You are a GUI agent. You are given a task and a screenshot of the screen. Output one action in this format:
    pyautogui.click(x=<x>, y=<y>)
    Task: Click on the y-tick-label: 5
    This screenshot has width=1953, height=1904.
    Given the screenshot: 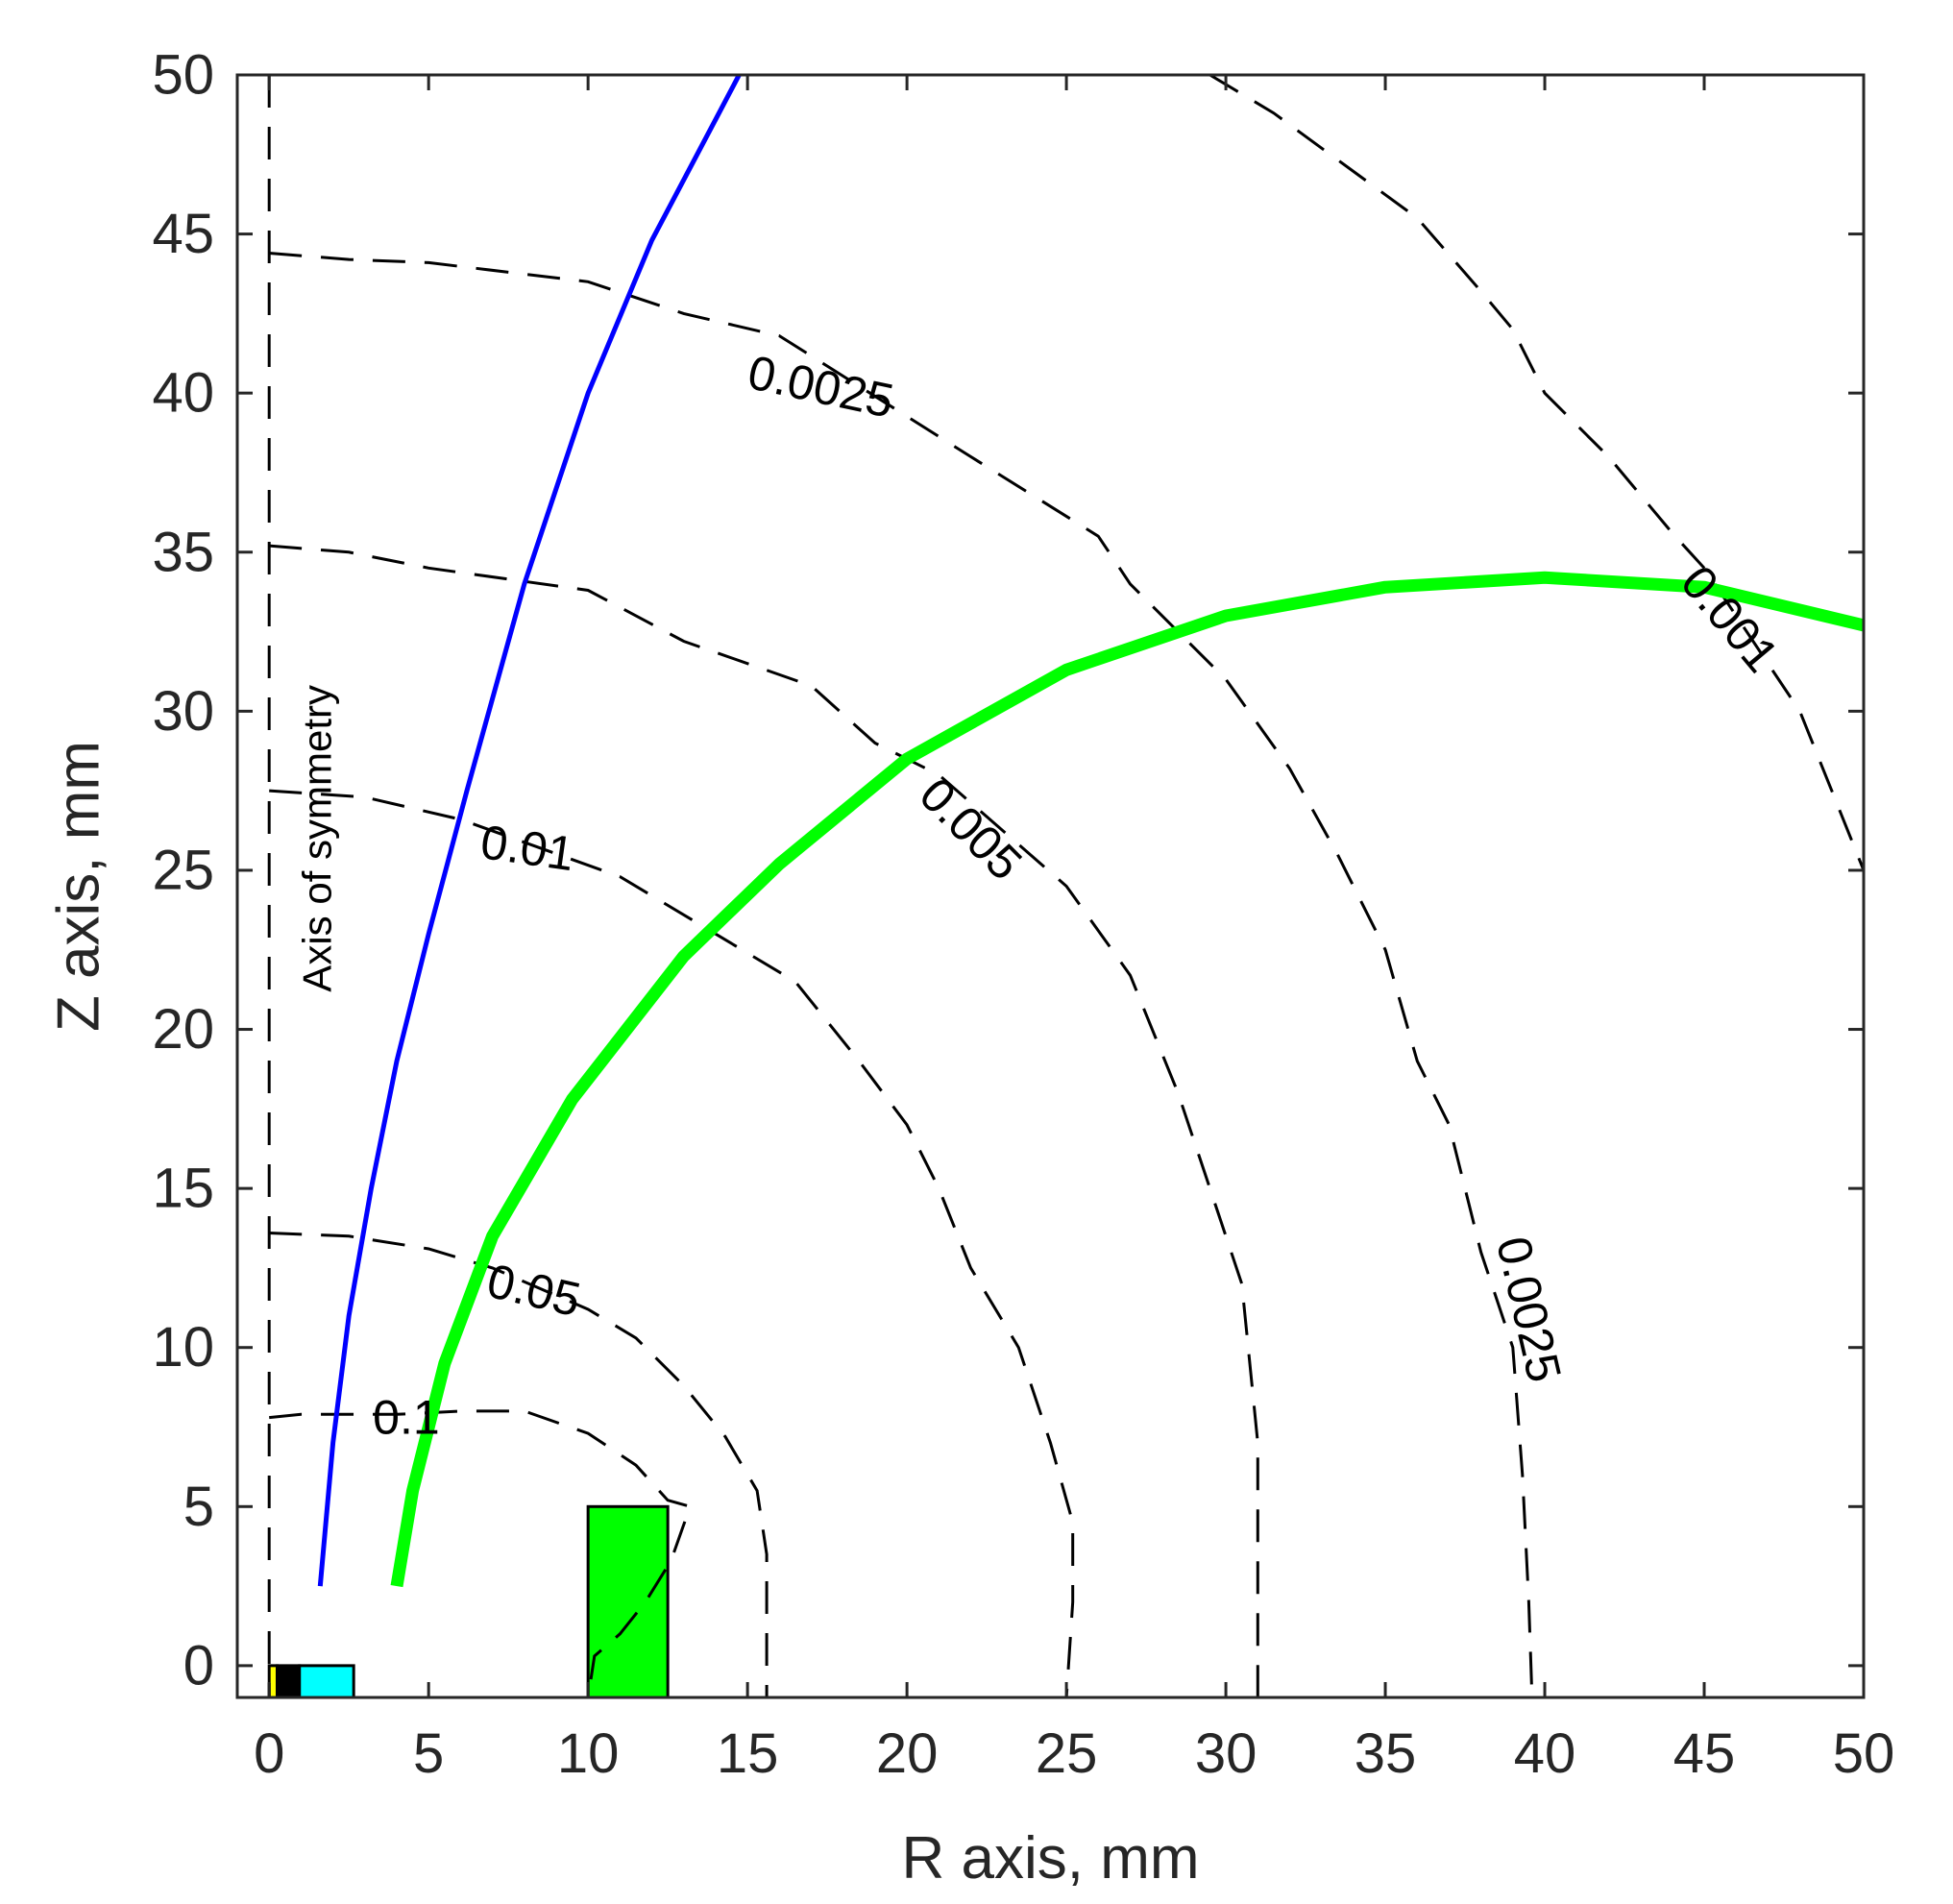 What is the action you would take?
    pyautogui.click(x=199, y=1507)
    